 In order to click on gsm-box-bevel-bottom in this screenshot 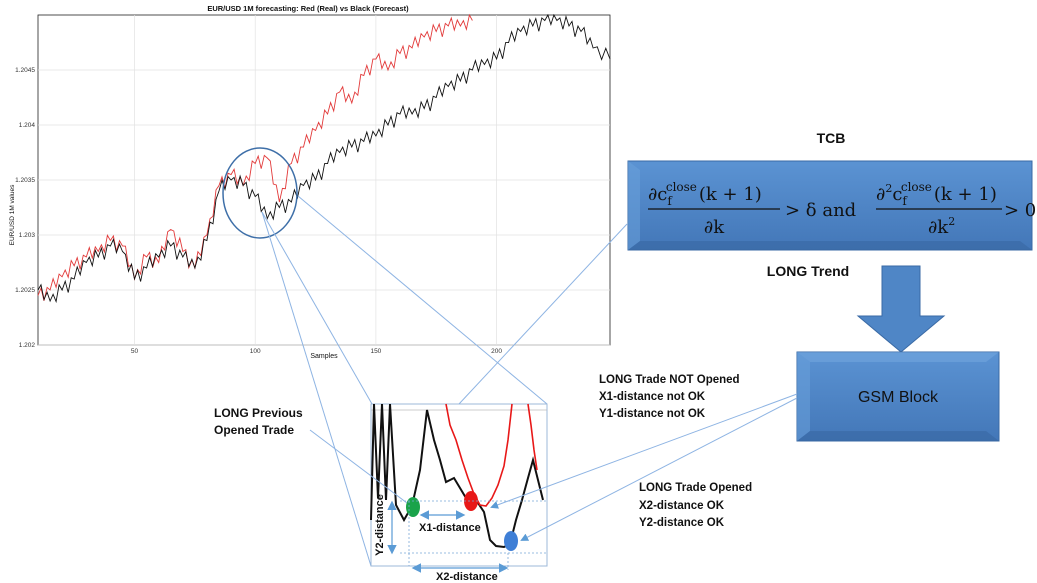, I will do `click(898, 436)`.